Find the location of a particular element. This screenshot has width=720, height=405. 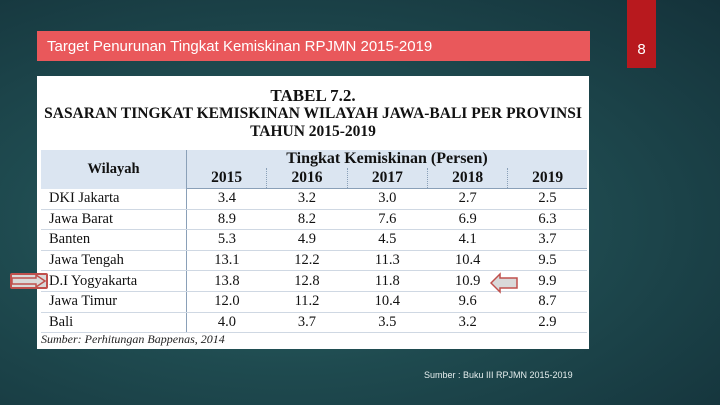

year-header-row: 2015 2016 2017 2018 2019 is located at coordinates (314, 178).